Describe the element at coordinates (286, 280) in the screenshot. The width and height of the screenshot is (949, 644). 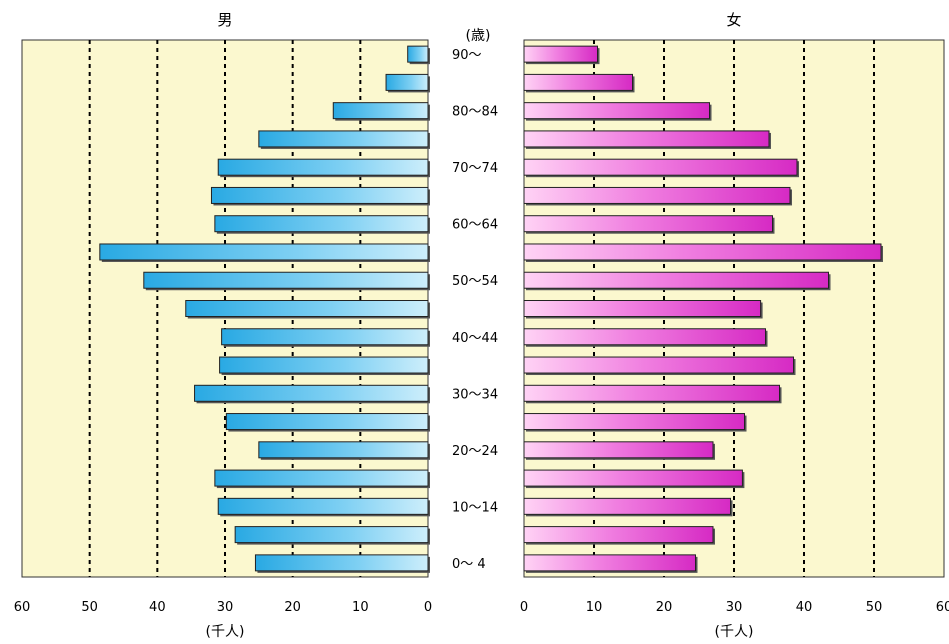
I see `male-bar-50〜54` at that location.